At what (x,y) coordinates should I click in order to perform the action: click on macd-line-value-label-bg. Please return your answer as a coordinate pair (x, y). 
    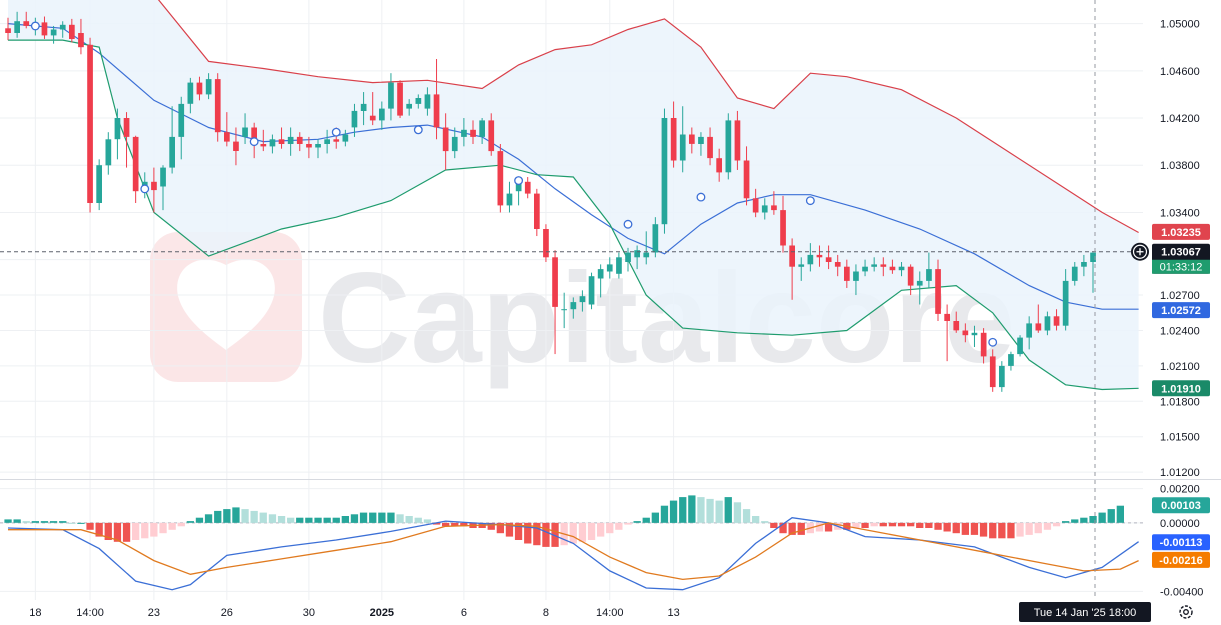
    Looking at the image, I should click on (1181, 542).